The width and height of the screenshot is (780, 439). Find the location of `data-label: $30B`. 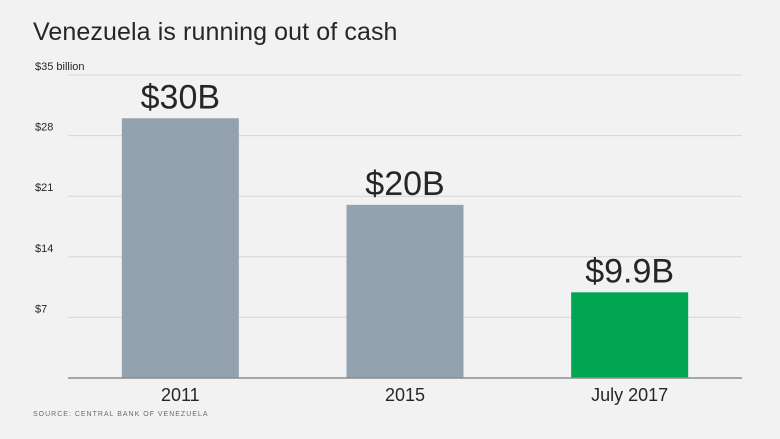

data-label: $30B is located at coordinates (180, 97).